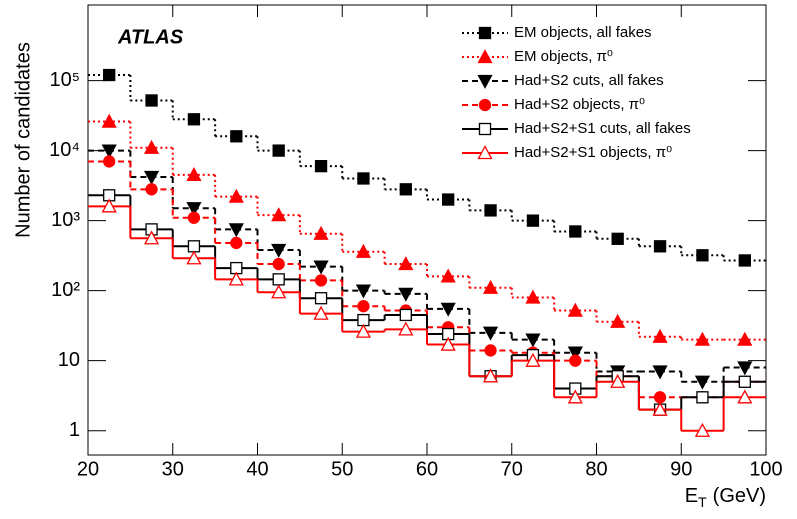 The height and width of the screenshot is (519, 797). I want to click on x-tick-label: 50, so click(342, 469).